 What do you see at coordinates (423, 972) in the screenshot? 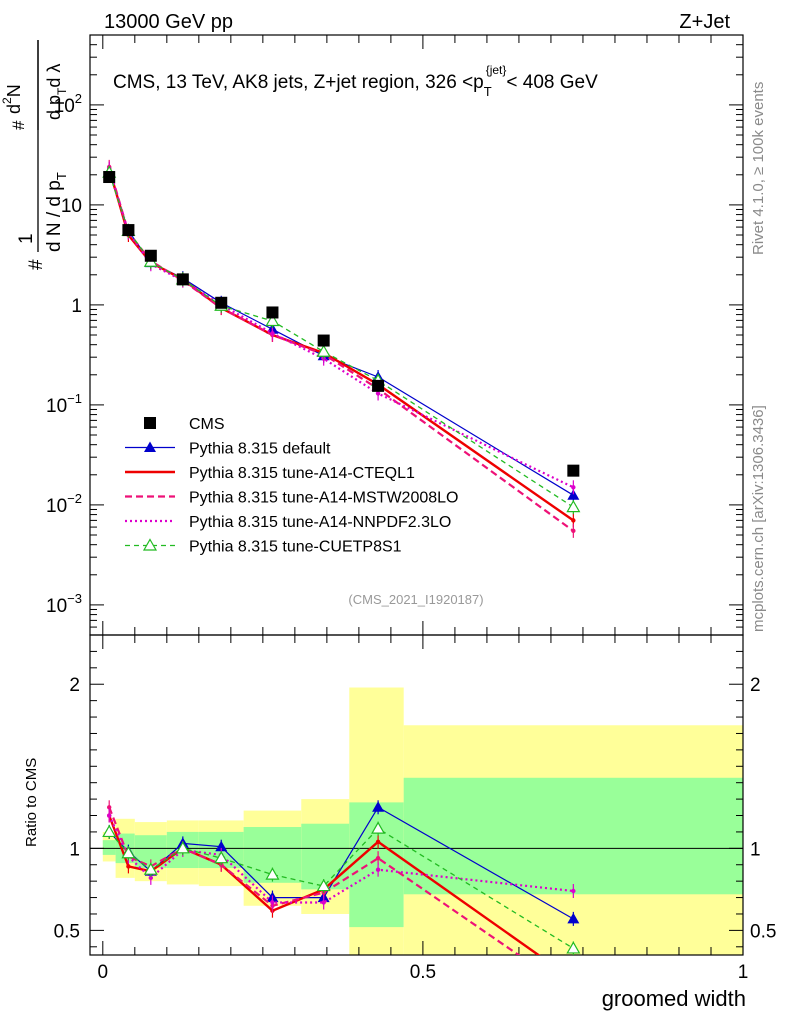
I see `x-tick-label: 0.5` at bounding box center [423, 972].